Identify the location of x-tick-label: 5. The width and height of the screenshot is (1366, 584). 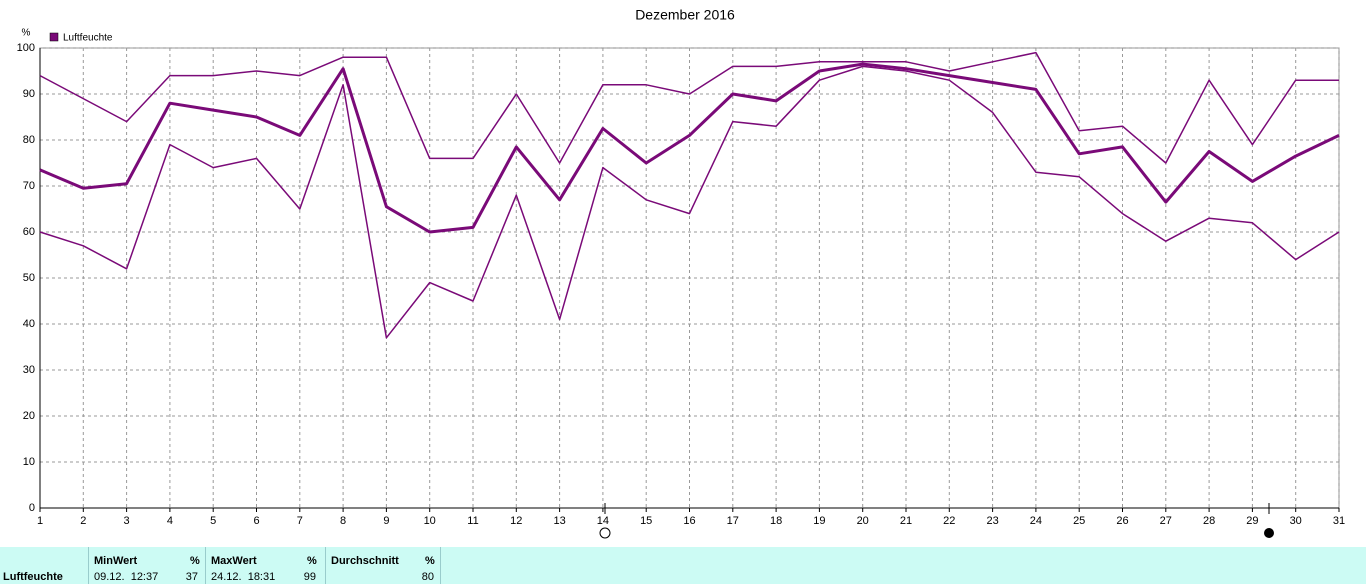
(213, 521).